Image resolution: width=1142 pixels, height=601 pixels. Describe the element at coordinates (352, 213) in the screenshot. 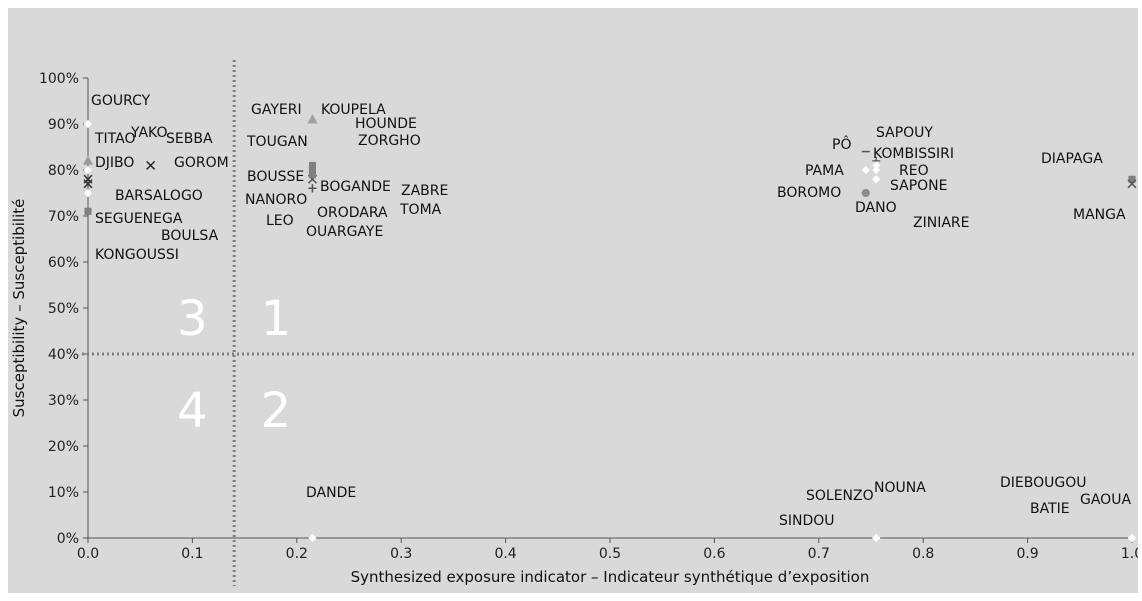

I see `point-label-orodara: ORODARA` at that location.